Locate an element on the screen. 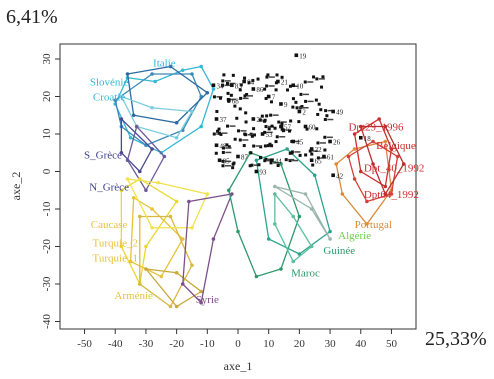 The height and width of the screenshot is (379, 494). group-label: Belgique is located at coordinates (396, 146).